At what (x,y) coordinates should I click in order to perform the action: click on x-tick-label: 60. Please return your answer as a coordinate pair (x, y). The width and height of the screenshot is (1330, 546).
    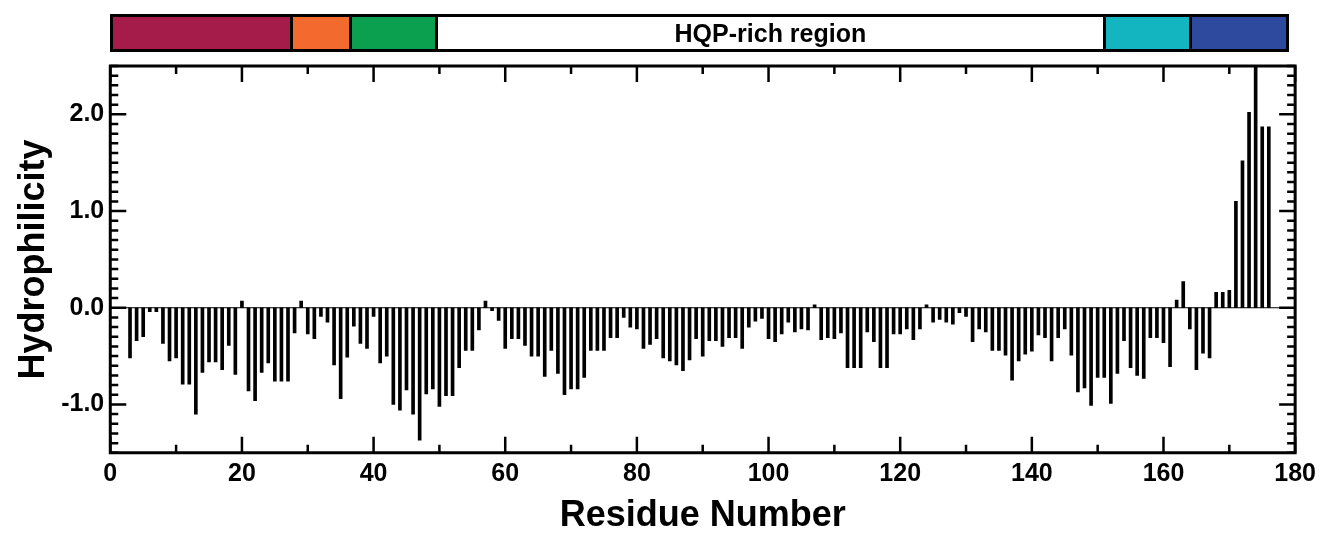
    Looking at the image, I should click on (505, 471).